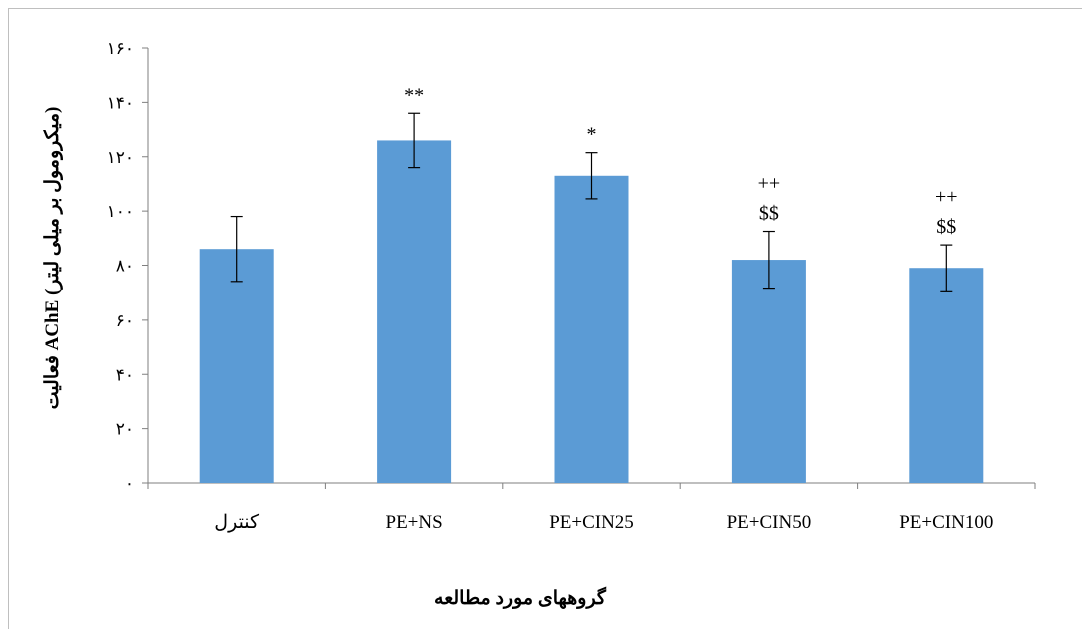 Image resolution: width=1082 pixels, height=629 pixels. What do you see at coordinates (591, 522) in the screenshot?
I see `x-category-label: PE+CIN25` at bounding box center [591, 522].